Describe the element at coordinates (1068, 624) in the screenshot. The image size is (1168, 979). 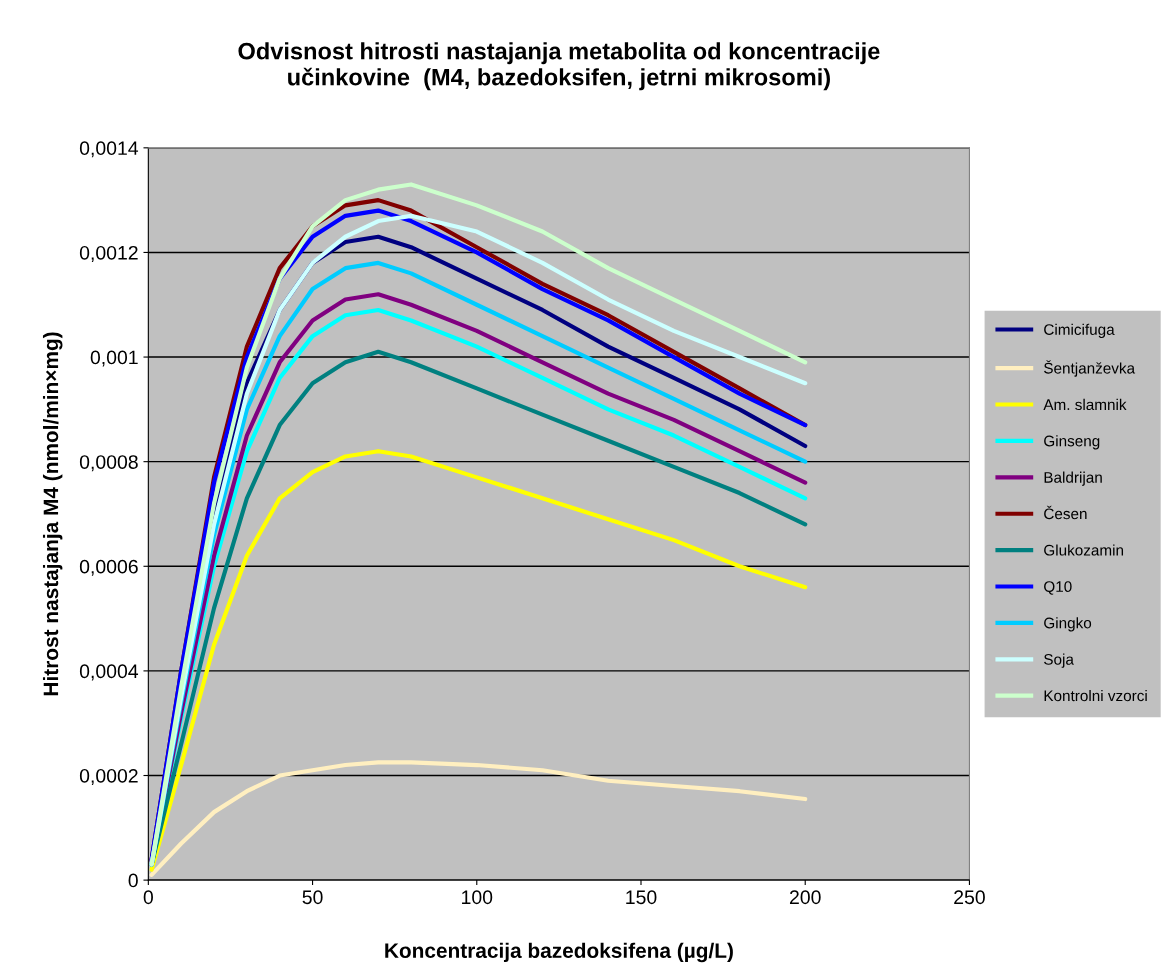
I see `legend-label: Gingko` at that location.